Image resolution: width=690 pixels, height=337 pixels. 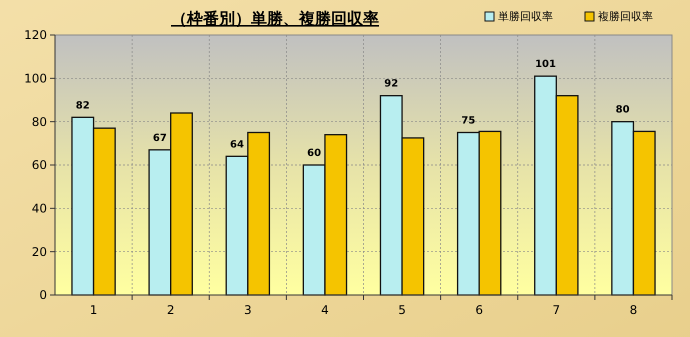 What do you see at coordinates (275, 18) in the screenshot?
I see `chart-title: （枠番別）単勝、複勝回収率` at bounding box center [275, 18].